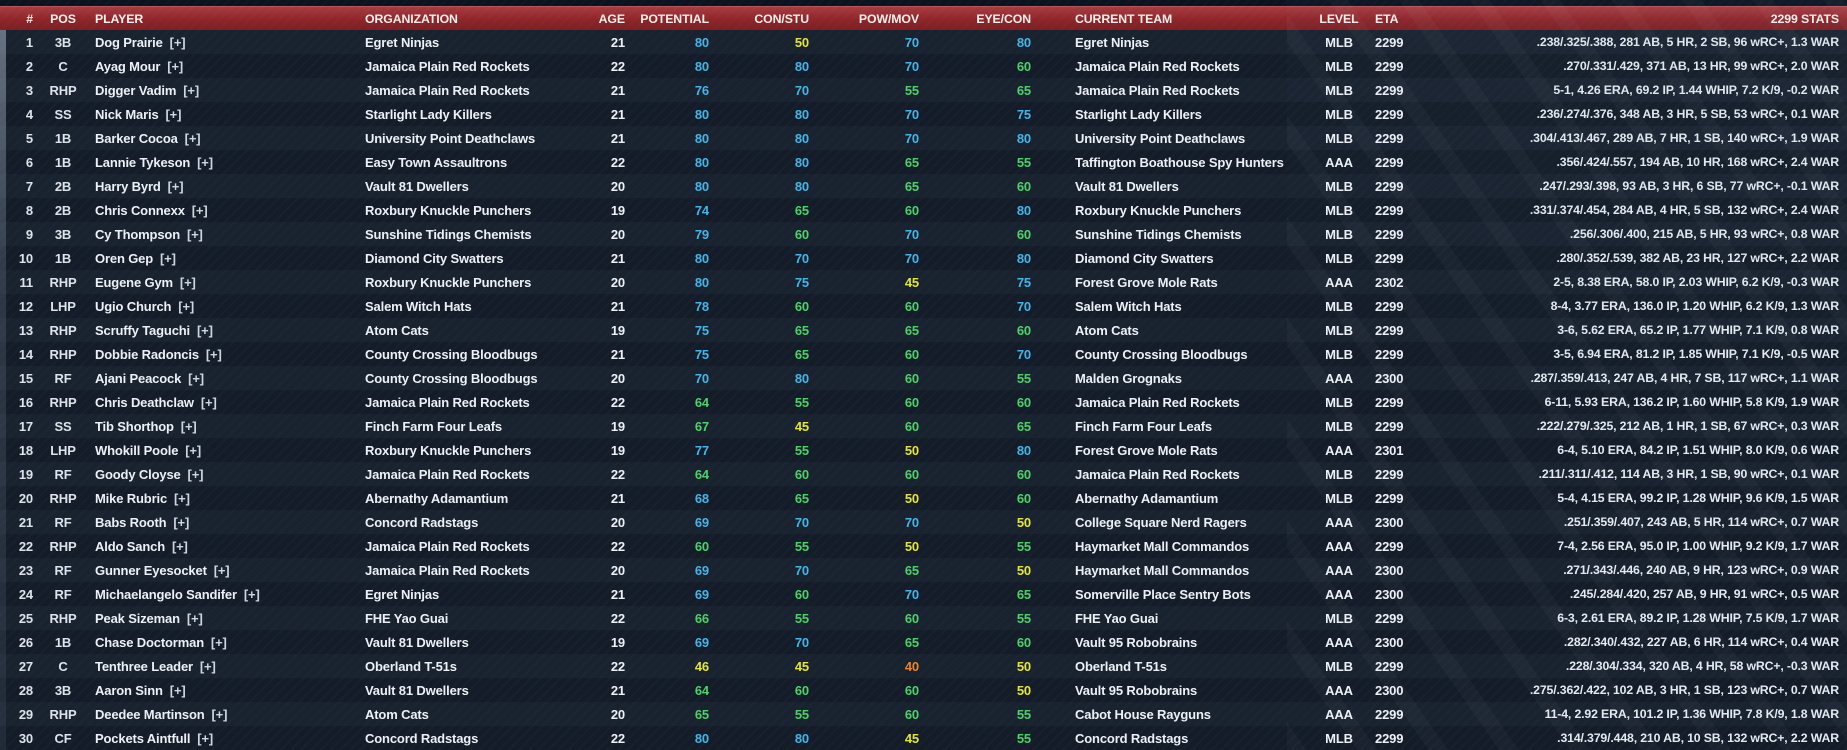 The image size is (1847, 750). Describe the element at coordinates (128, 186) in the screenshot. I see `player-name-link: Harry Byrd` at that location.